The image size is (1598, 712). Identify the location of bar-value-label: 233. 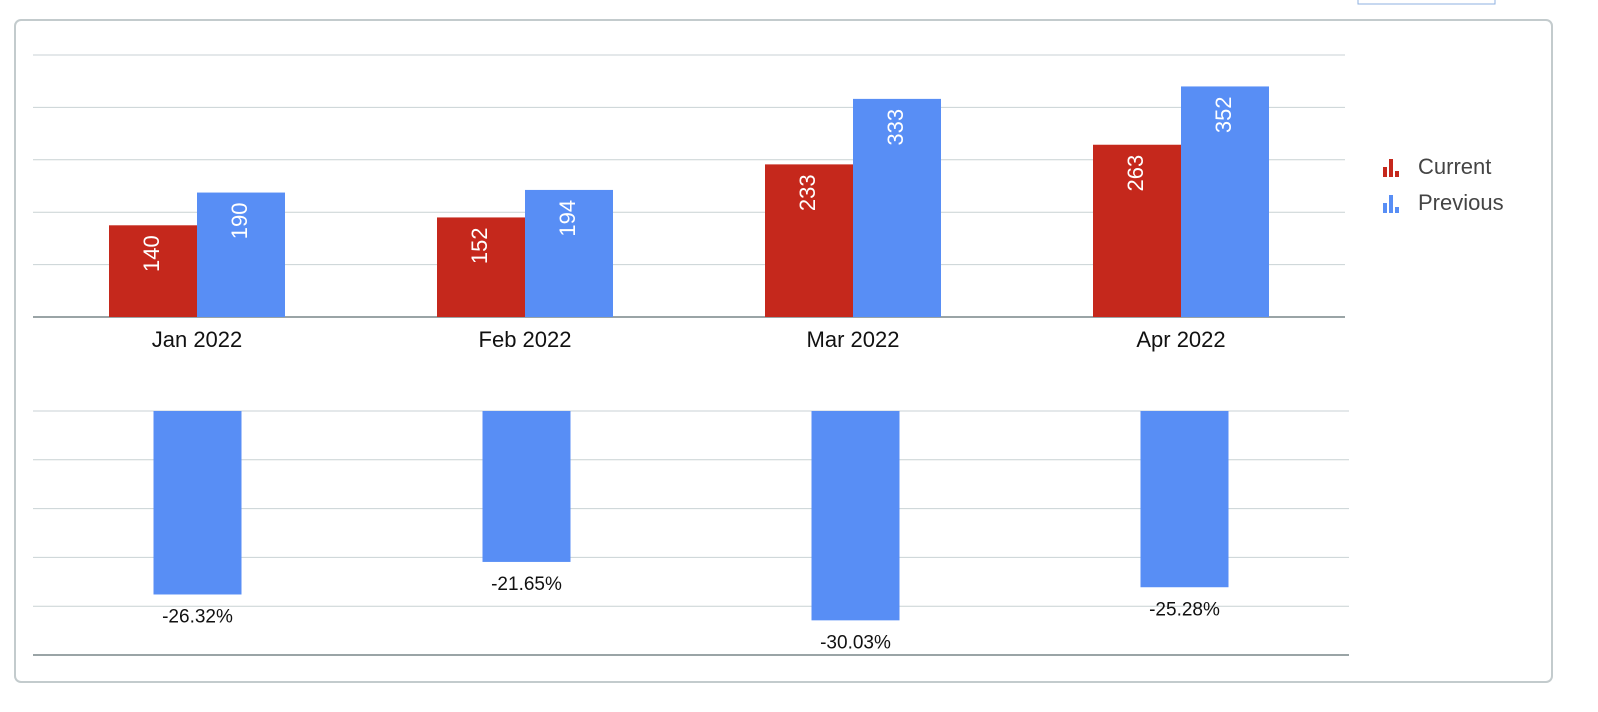
(807, 192).